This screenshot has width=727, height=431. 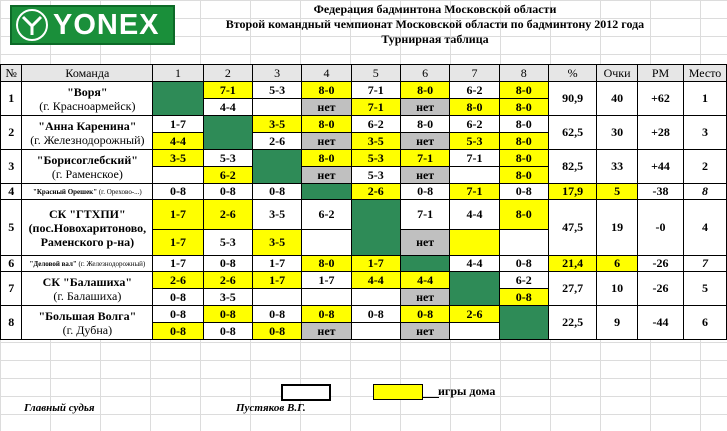 What do you see at coordinates (705, 191) in the screenshot?
I see `place-cell: 8` at bounding box center [705, 191].